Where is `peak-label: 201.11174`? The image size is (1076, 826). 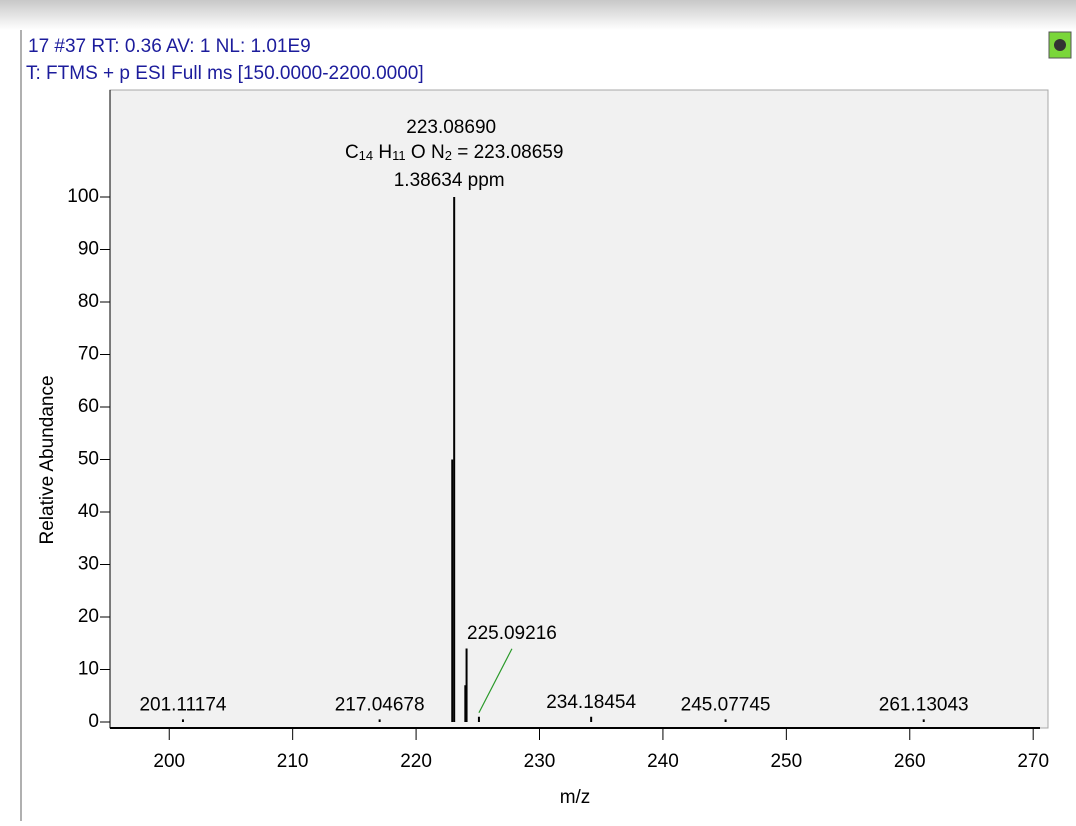 peak-label: 201.11174 is located at coordinates (182, 704).